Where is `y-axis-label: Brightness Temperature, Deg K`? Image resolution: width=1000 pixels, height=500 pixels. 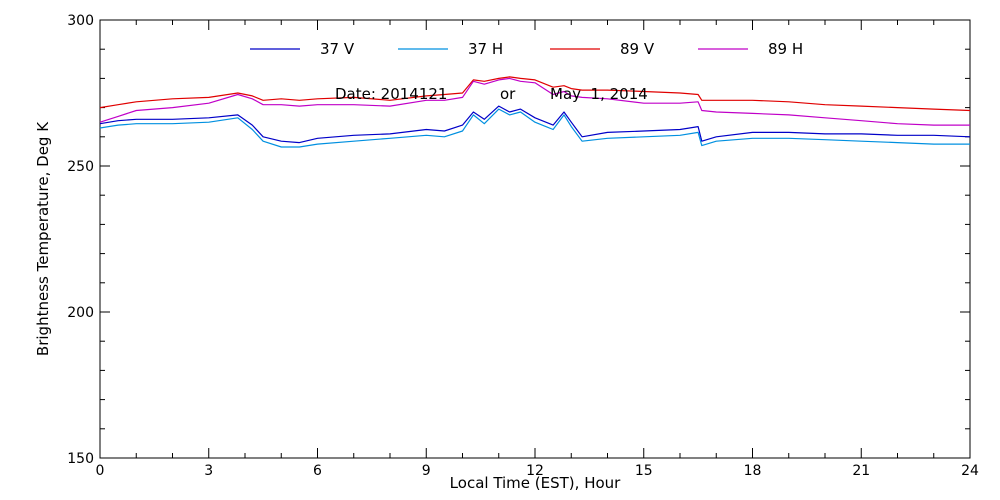 y-axis-label: Brightness Temperature, Deg K is located at coordinates (43, 238).